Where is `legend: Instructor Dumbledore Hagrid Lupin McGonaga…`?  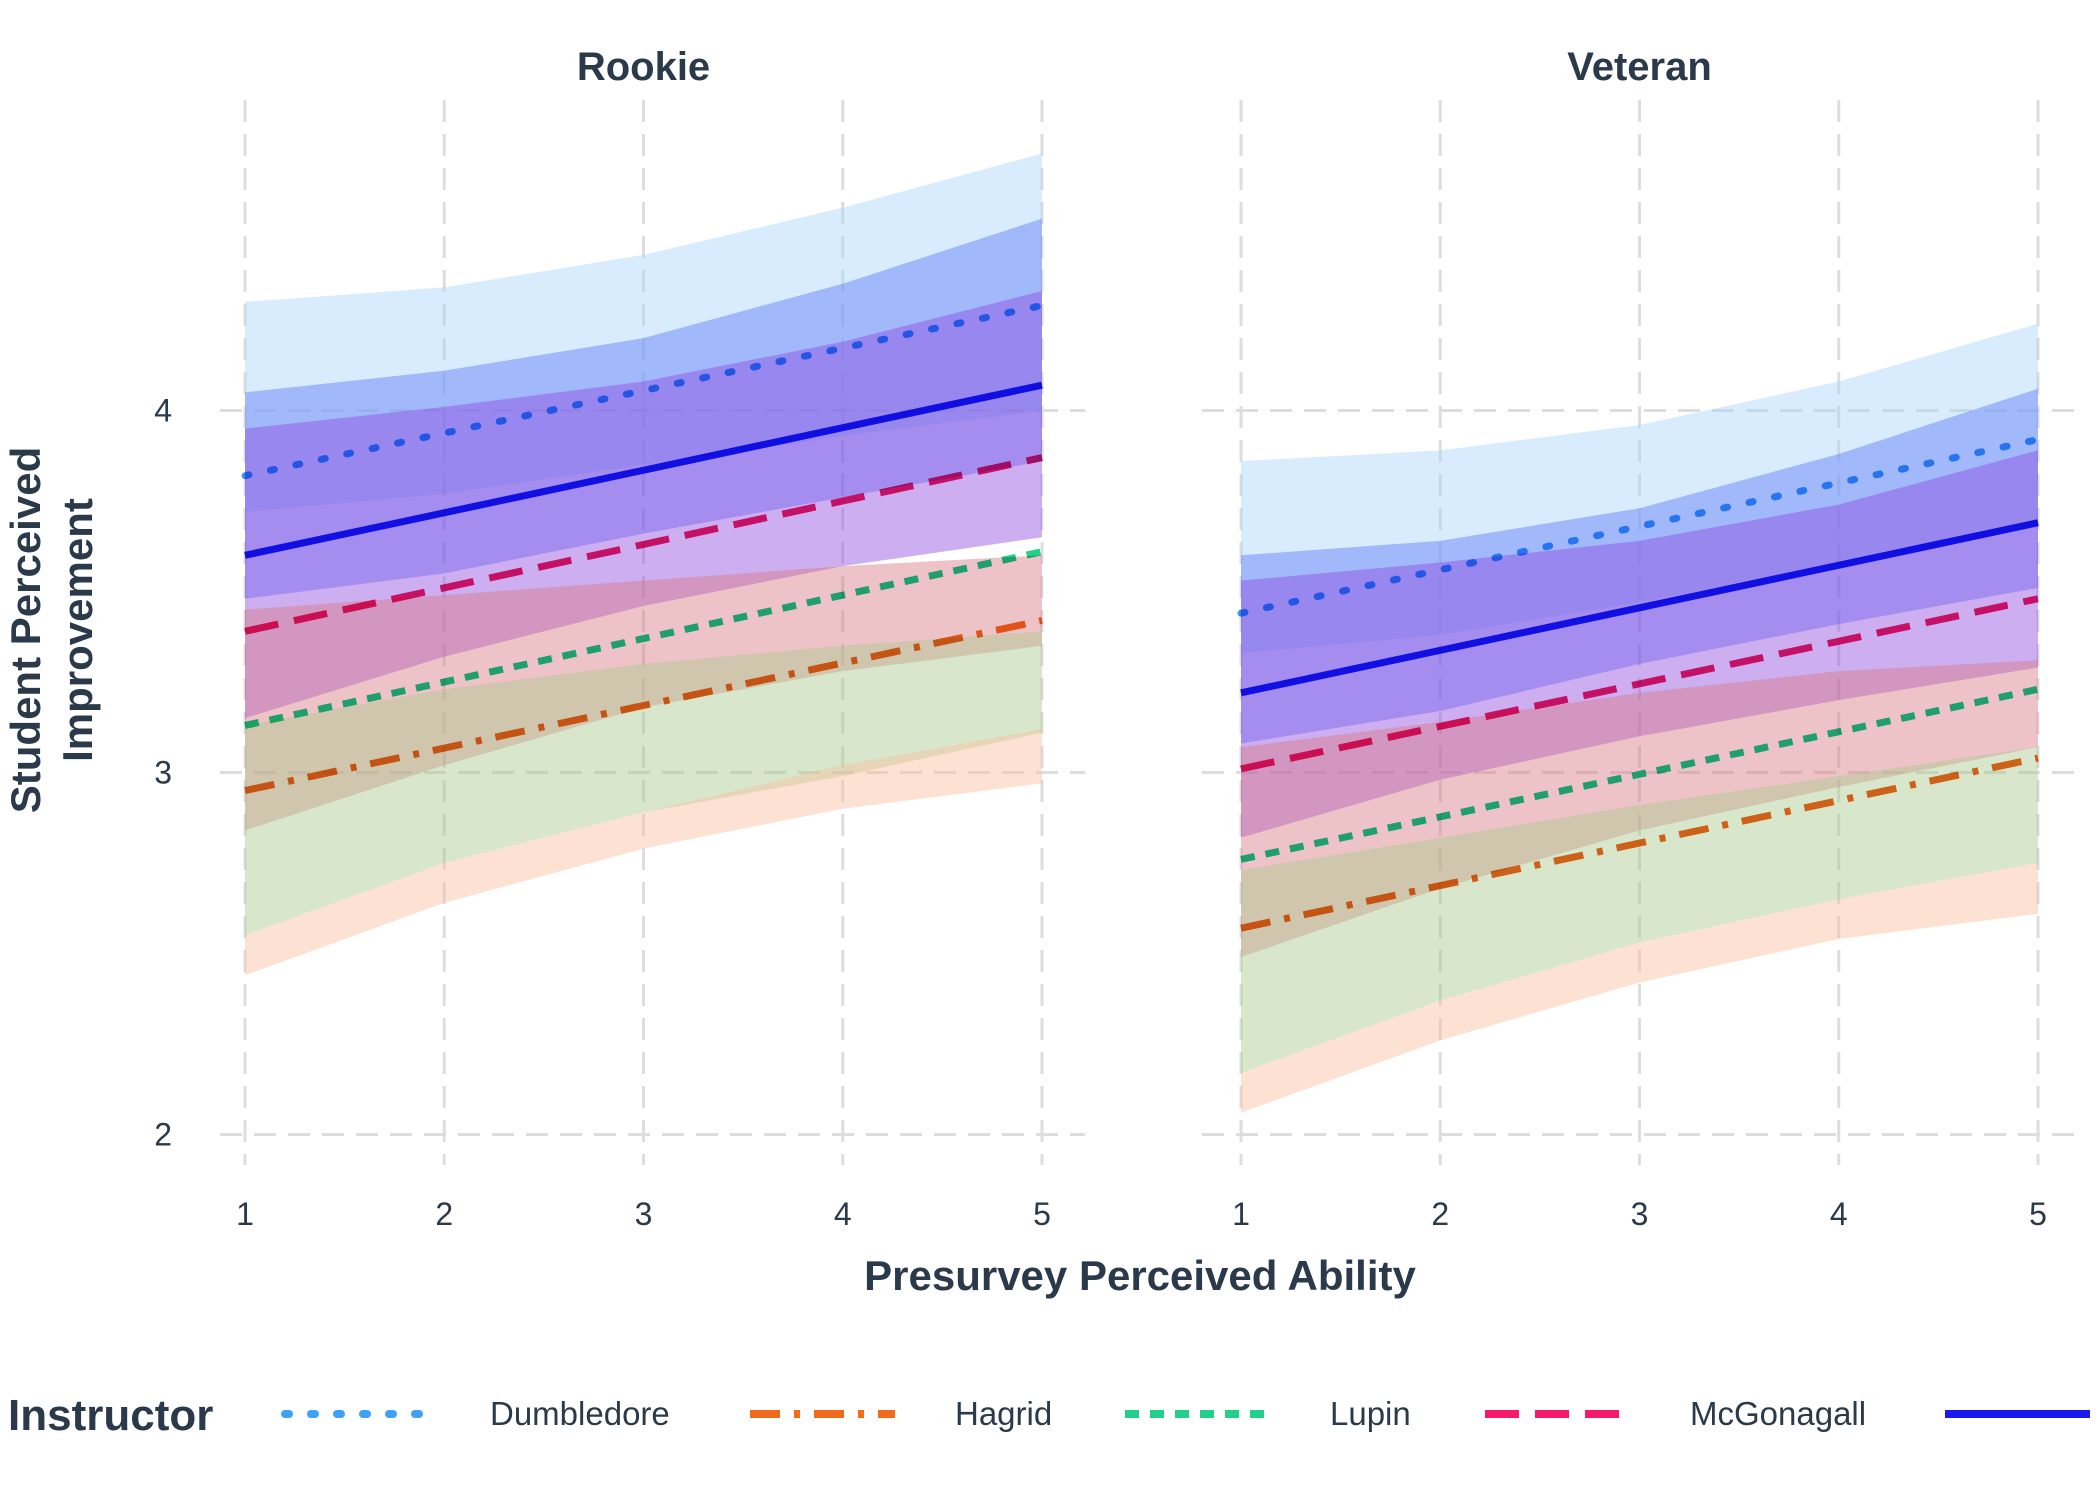
legend: Instructor Dumbledore Hagrid Lupin McGonaga… is located at coordinates (1049, 1415).